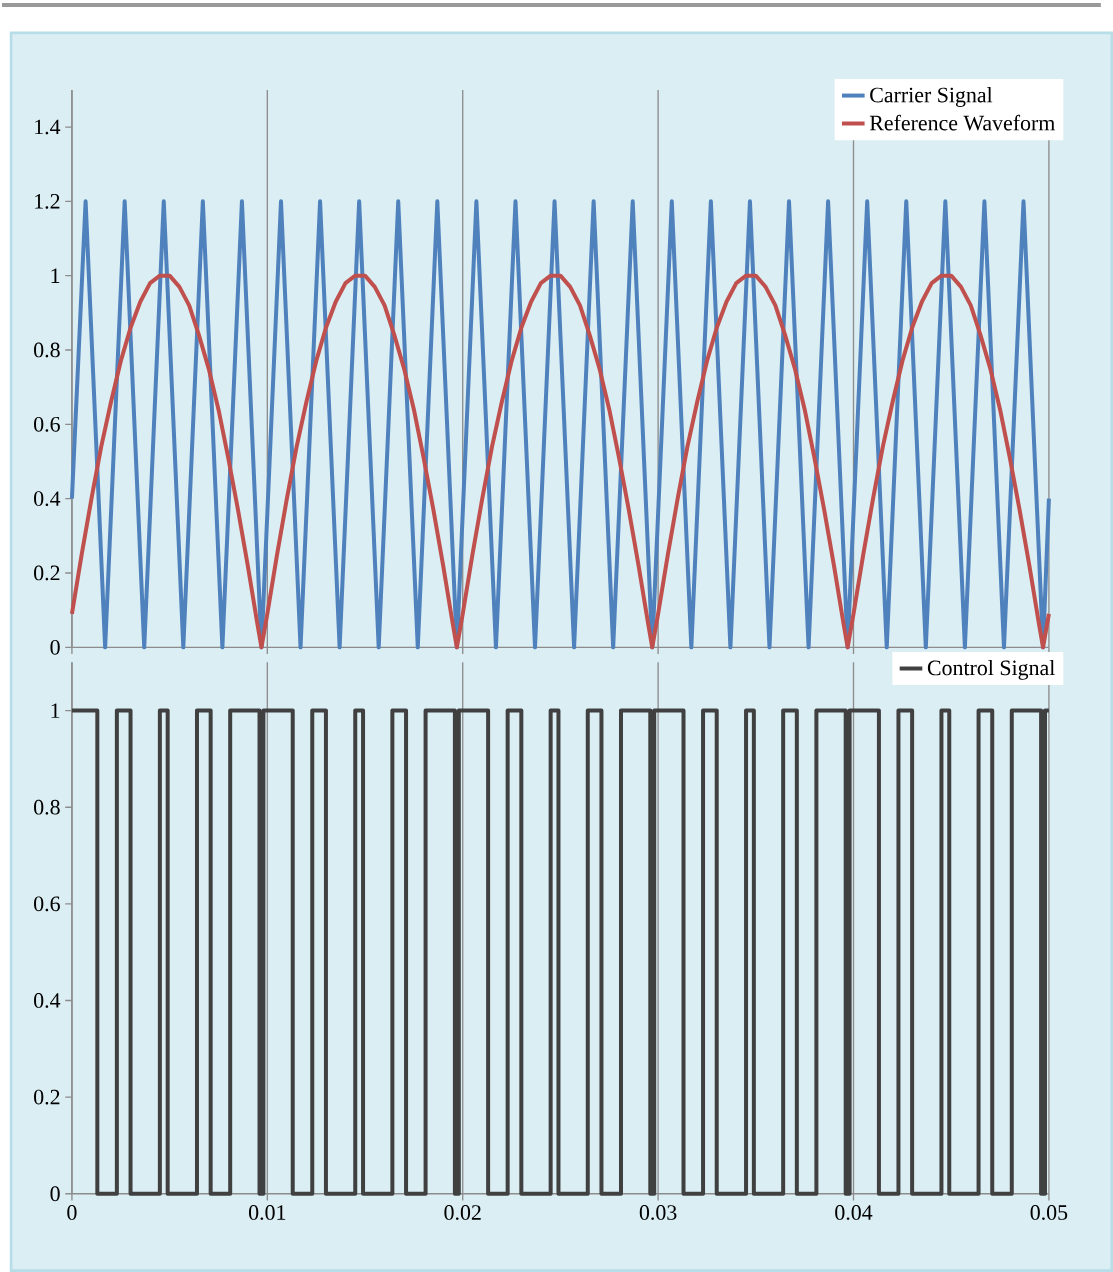 The height and width of the screenshot is (1272, 1113). What do you see at coordinates (658, 1212) in the screenshot?
I see `x-tick-label: 0.03` at bounding box center [658, 1212].